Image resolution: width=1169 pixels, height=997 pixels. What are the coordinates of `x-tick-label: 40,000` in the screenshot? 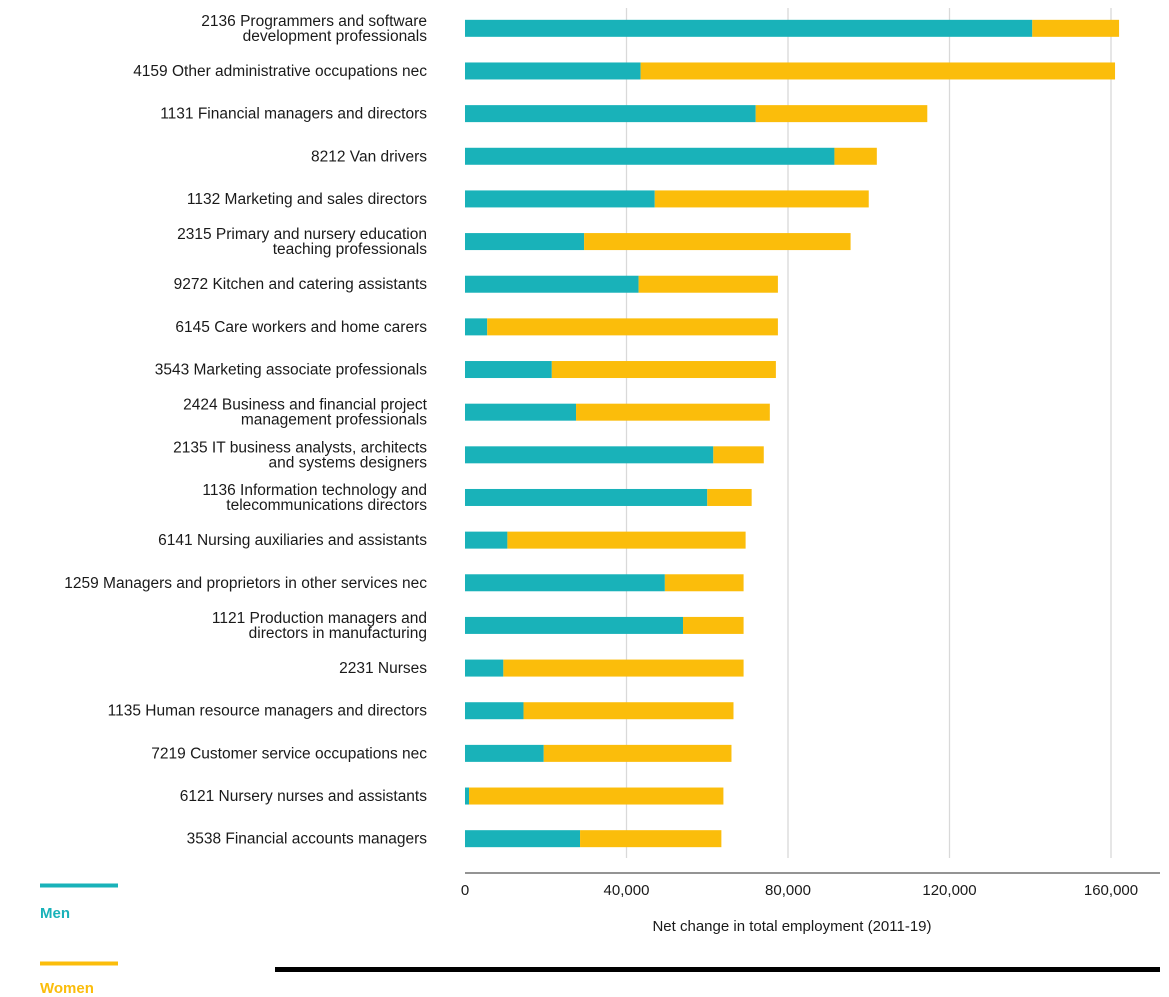 It's located at (627, 890).